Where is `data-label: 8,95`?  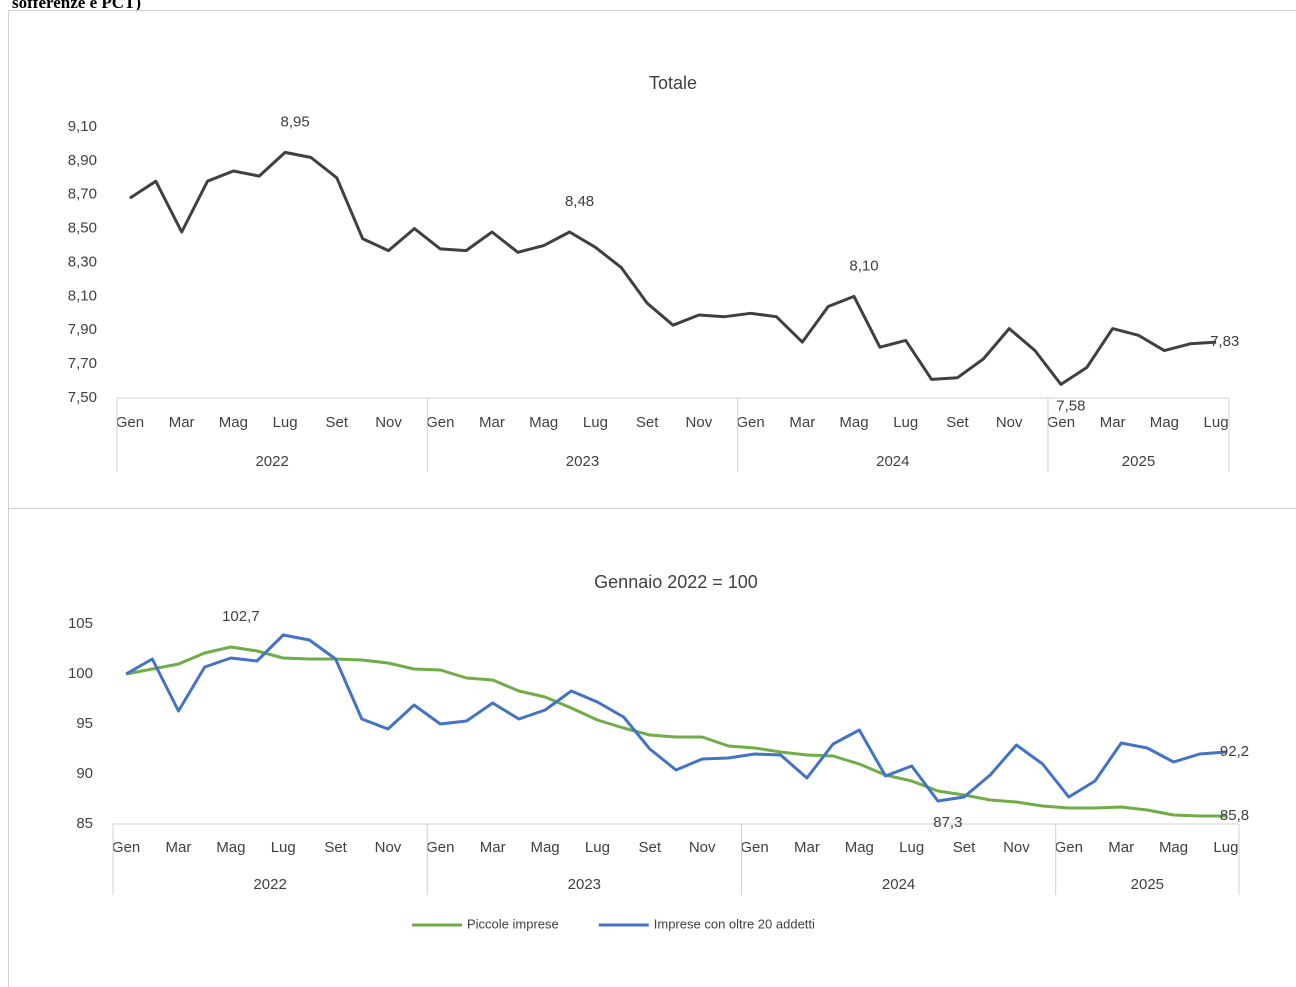
data-label: 8,95 is located at coordinates (294, 121).